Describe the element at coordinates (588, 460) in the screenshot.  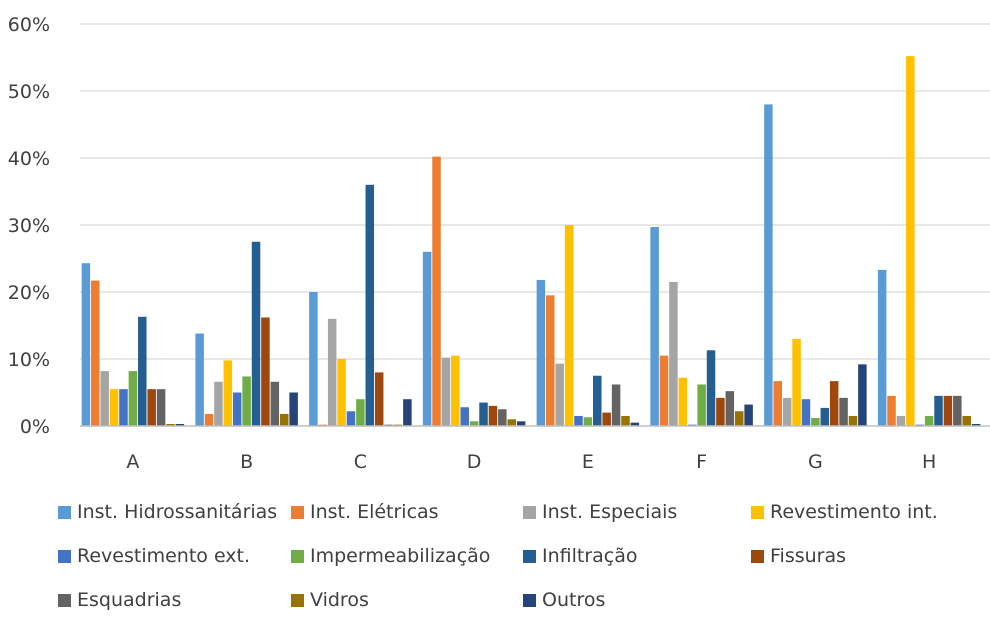
I see `x-tick-label: E` at that location.